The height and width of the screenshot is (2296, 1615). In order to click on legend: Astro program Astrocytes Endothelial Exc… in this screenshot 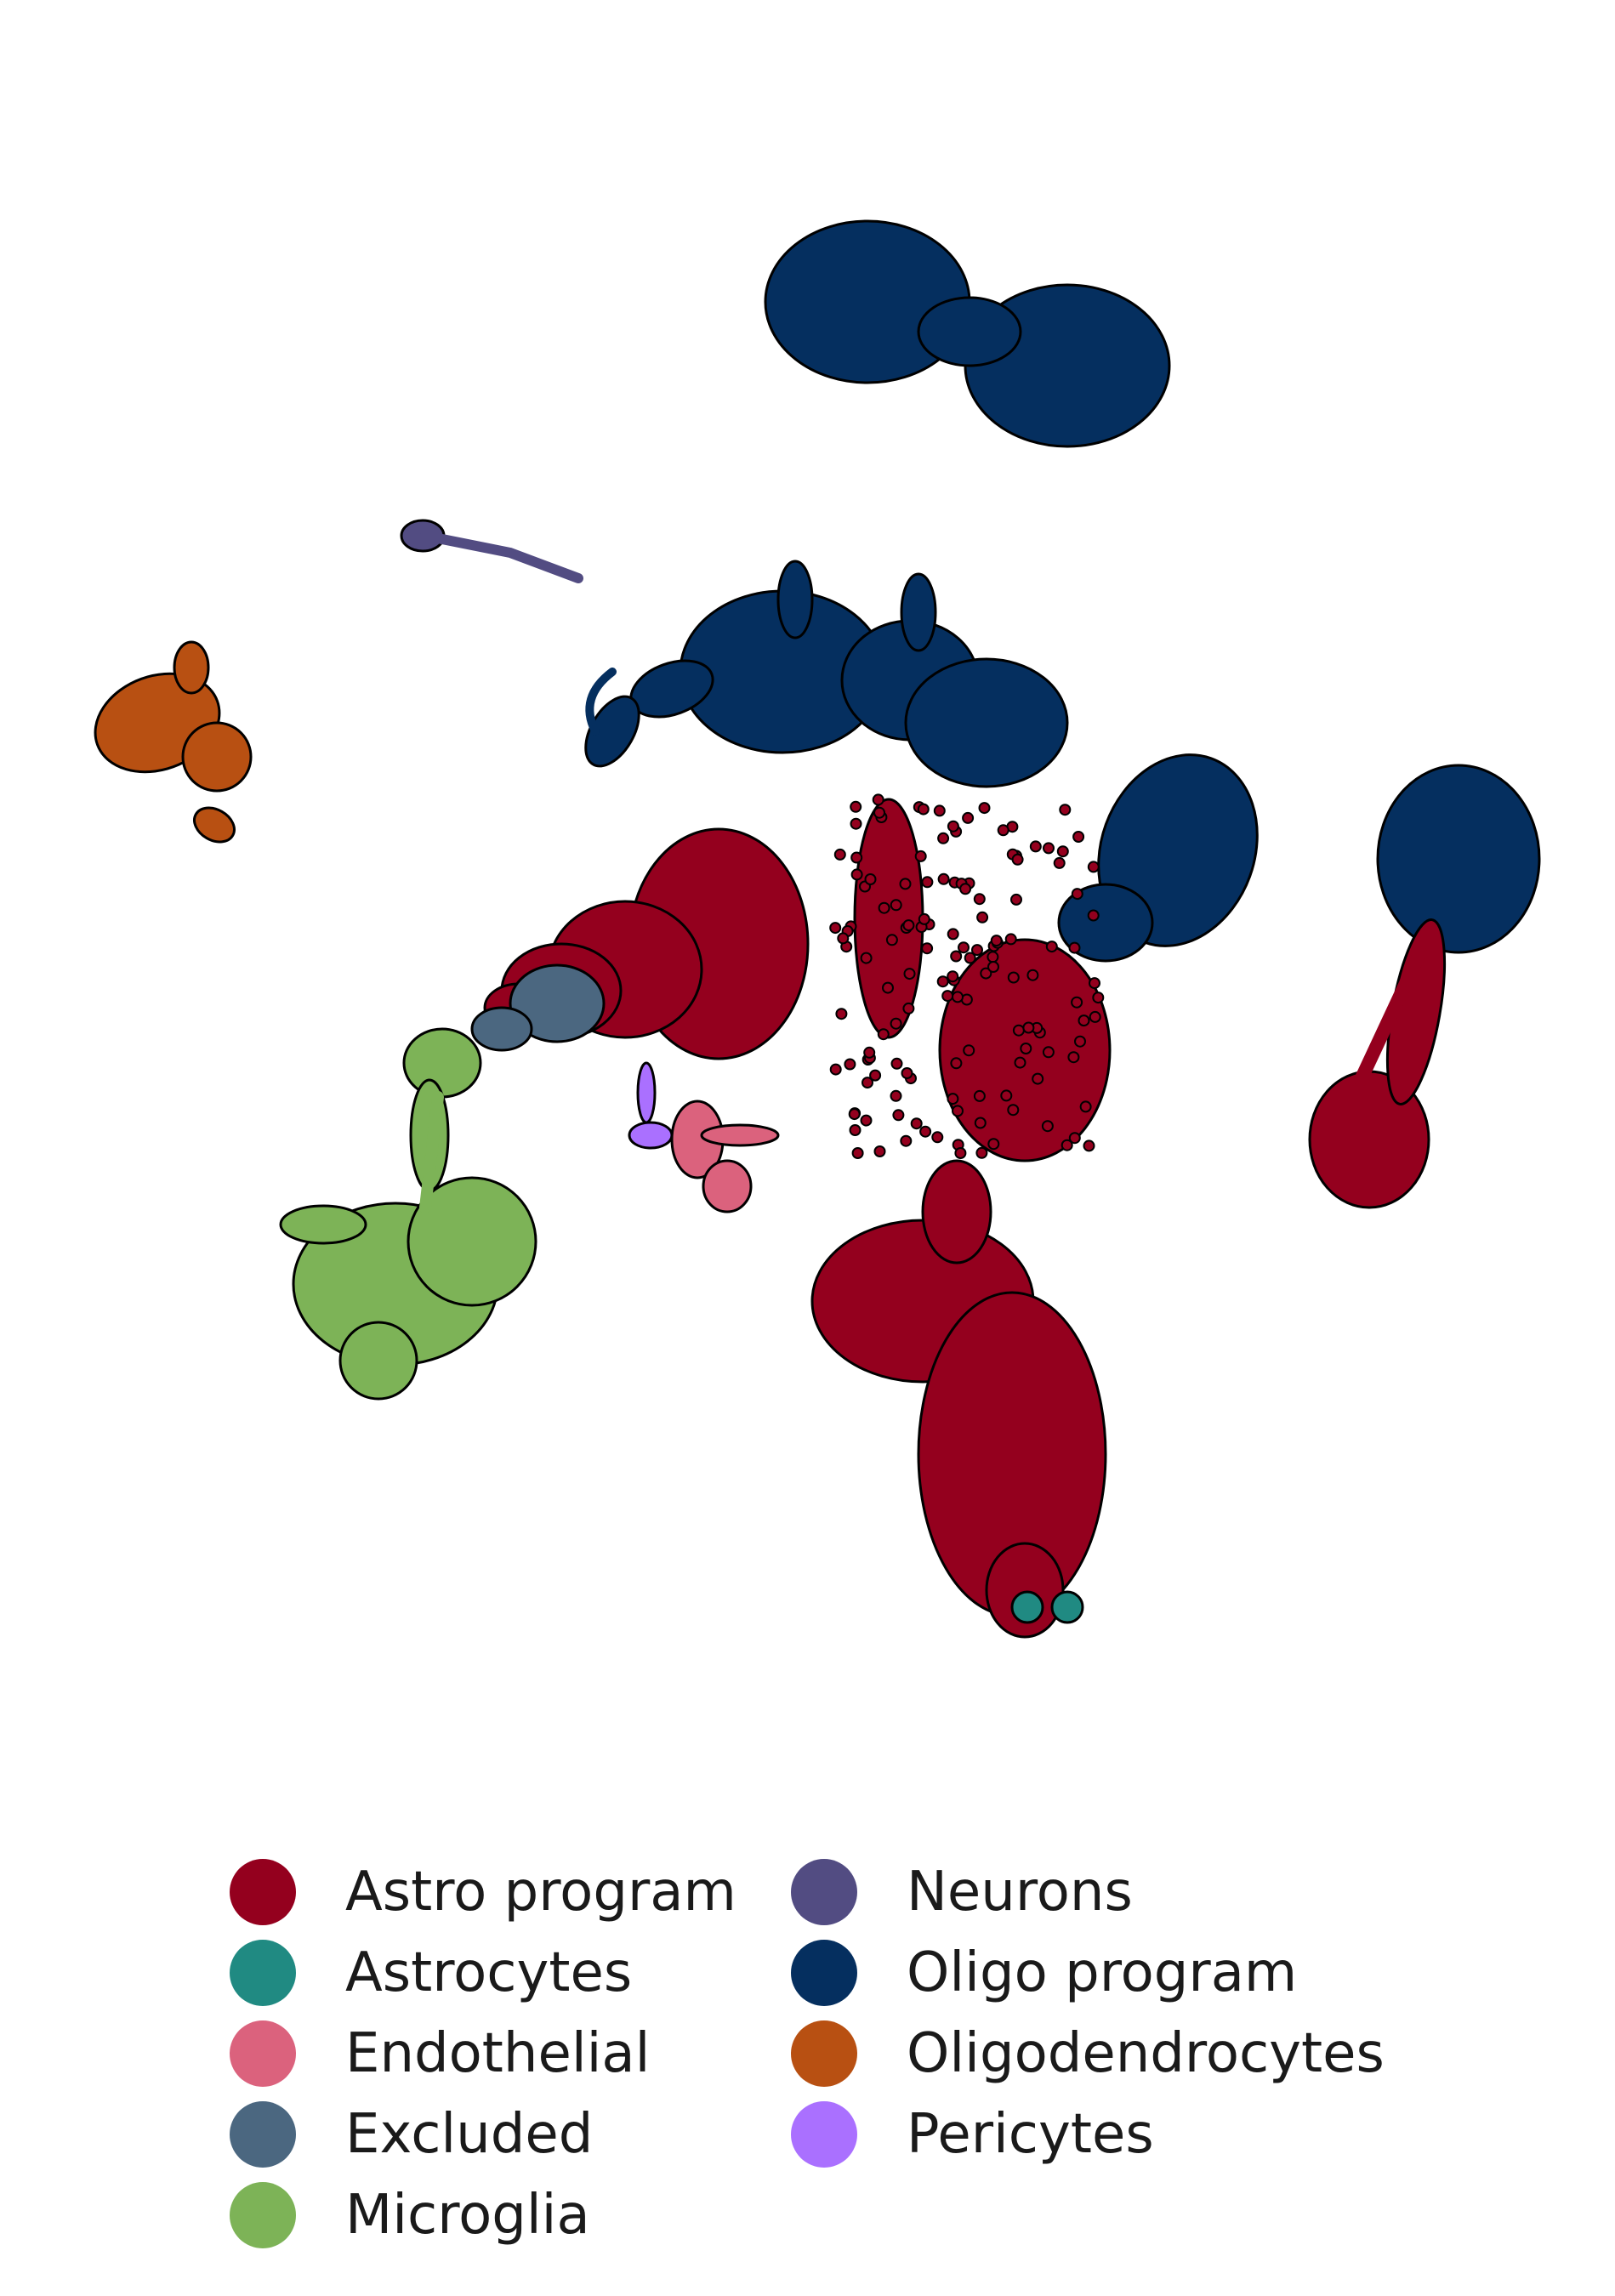, I will do `click(868, 2070)`.